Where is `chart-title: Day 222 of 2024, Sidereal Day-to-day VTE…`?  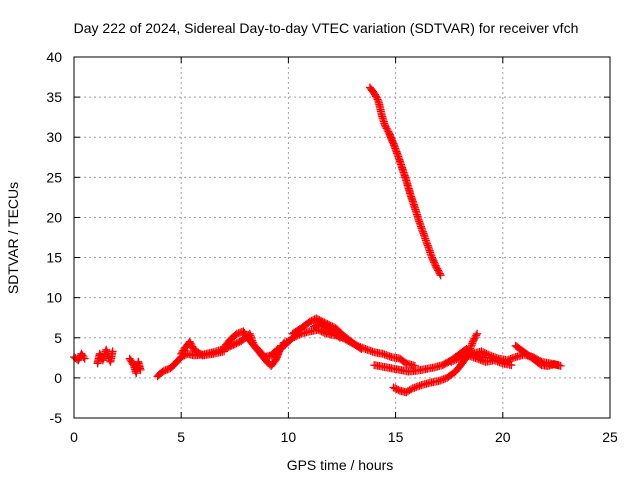 chart-title: Day 222 of 2024, Sidereal Day-to-day VTE… is located at coordinates (326, 28).